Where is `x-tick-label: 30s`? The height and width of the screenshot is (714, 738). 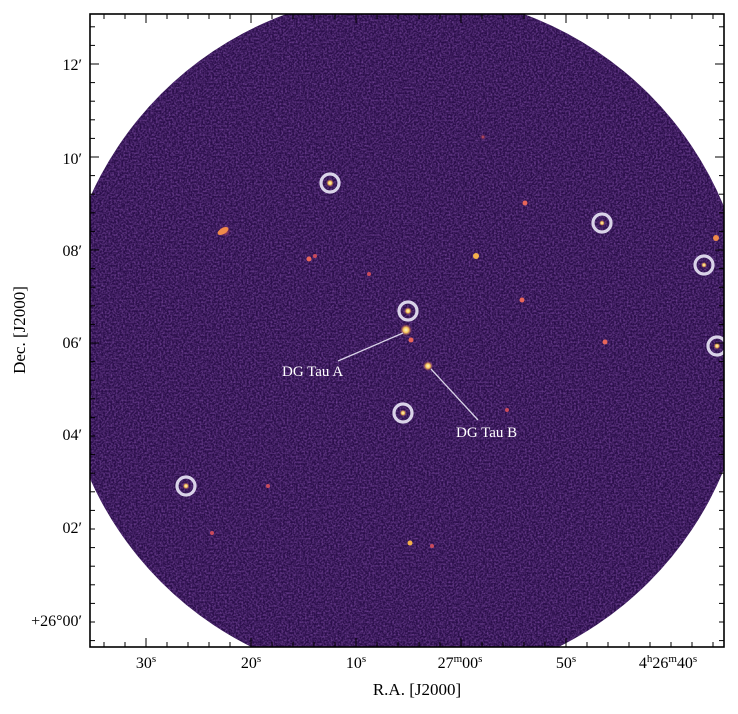
x-tick-label: 30s is located at coordinates (146, 662).